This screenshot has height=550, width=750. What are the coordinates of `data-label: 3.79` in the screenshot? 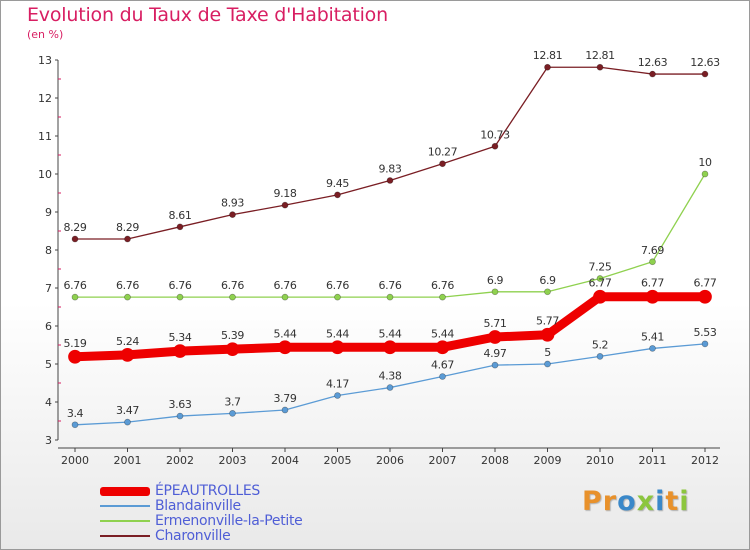 It's located at (285, 398).